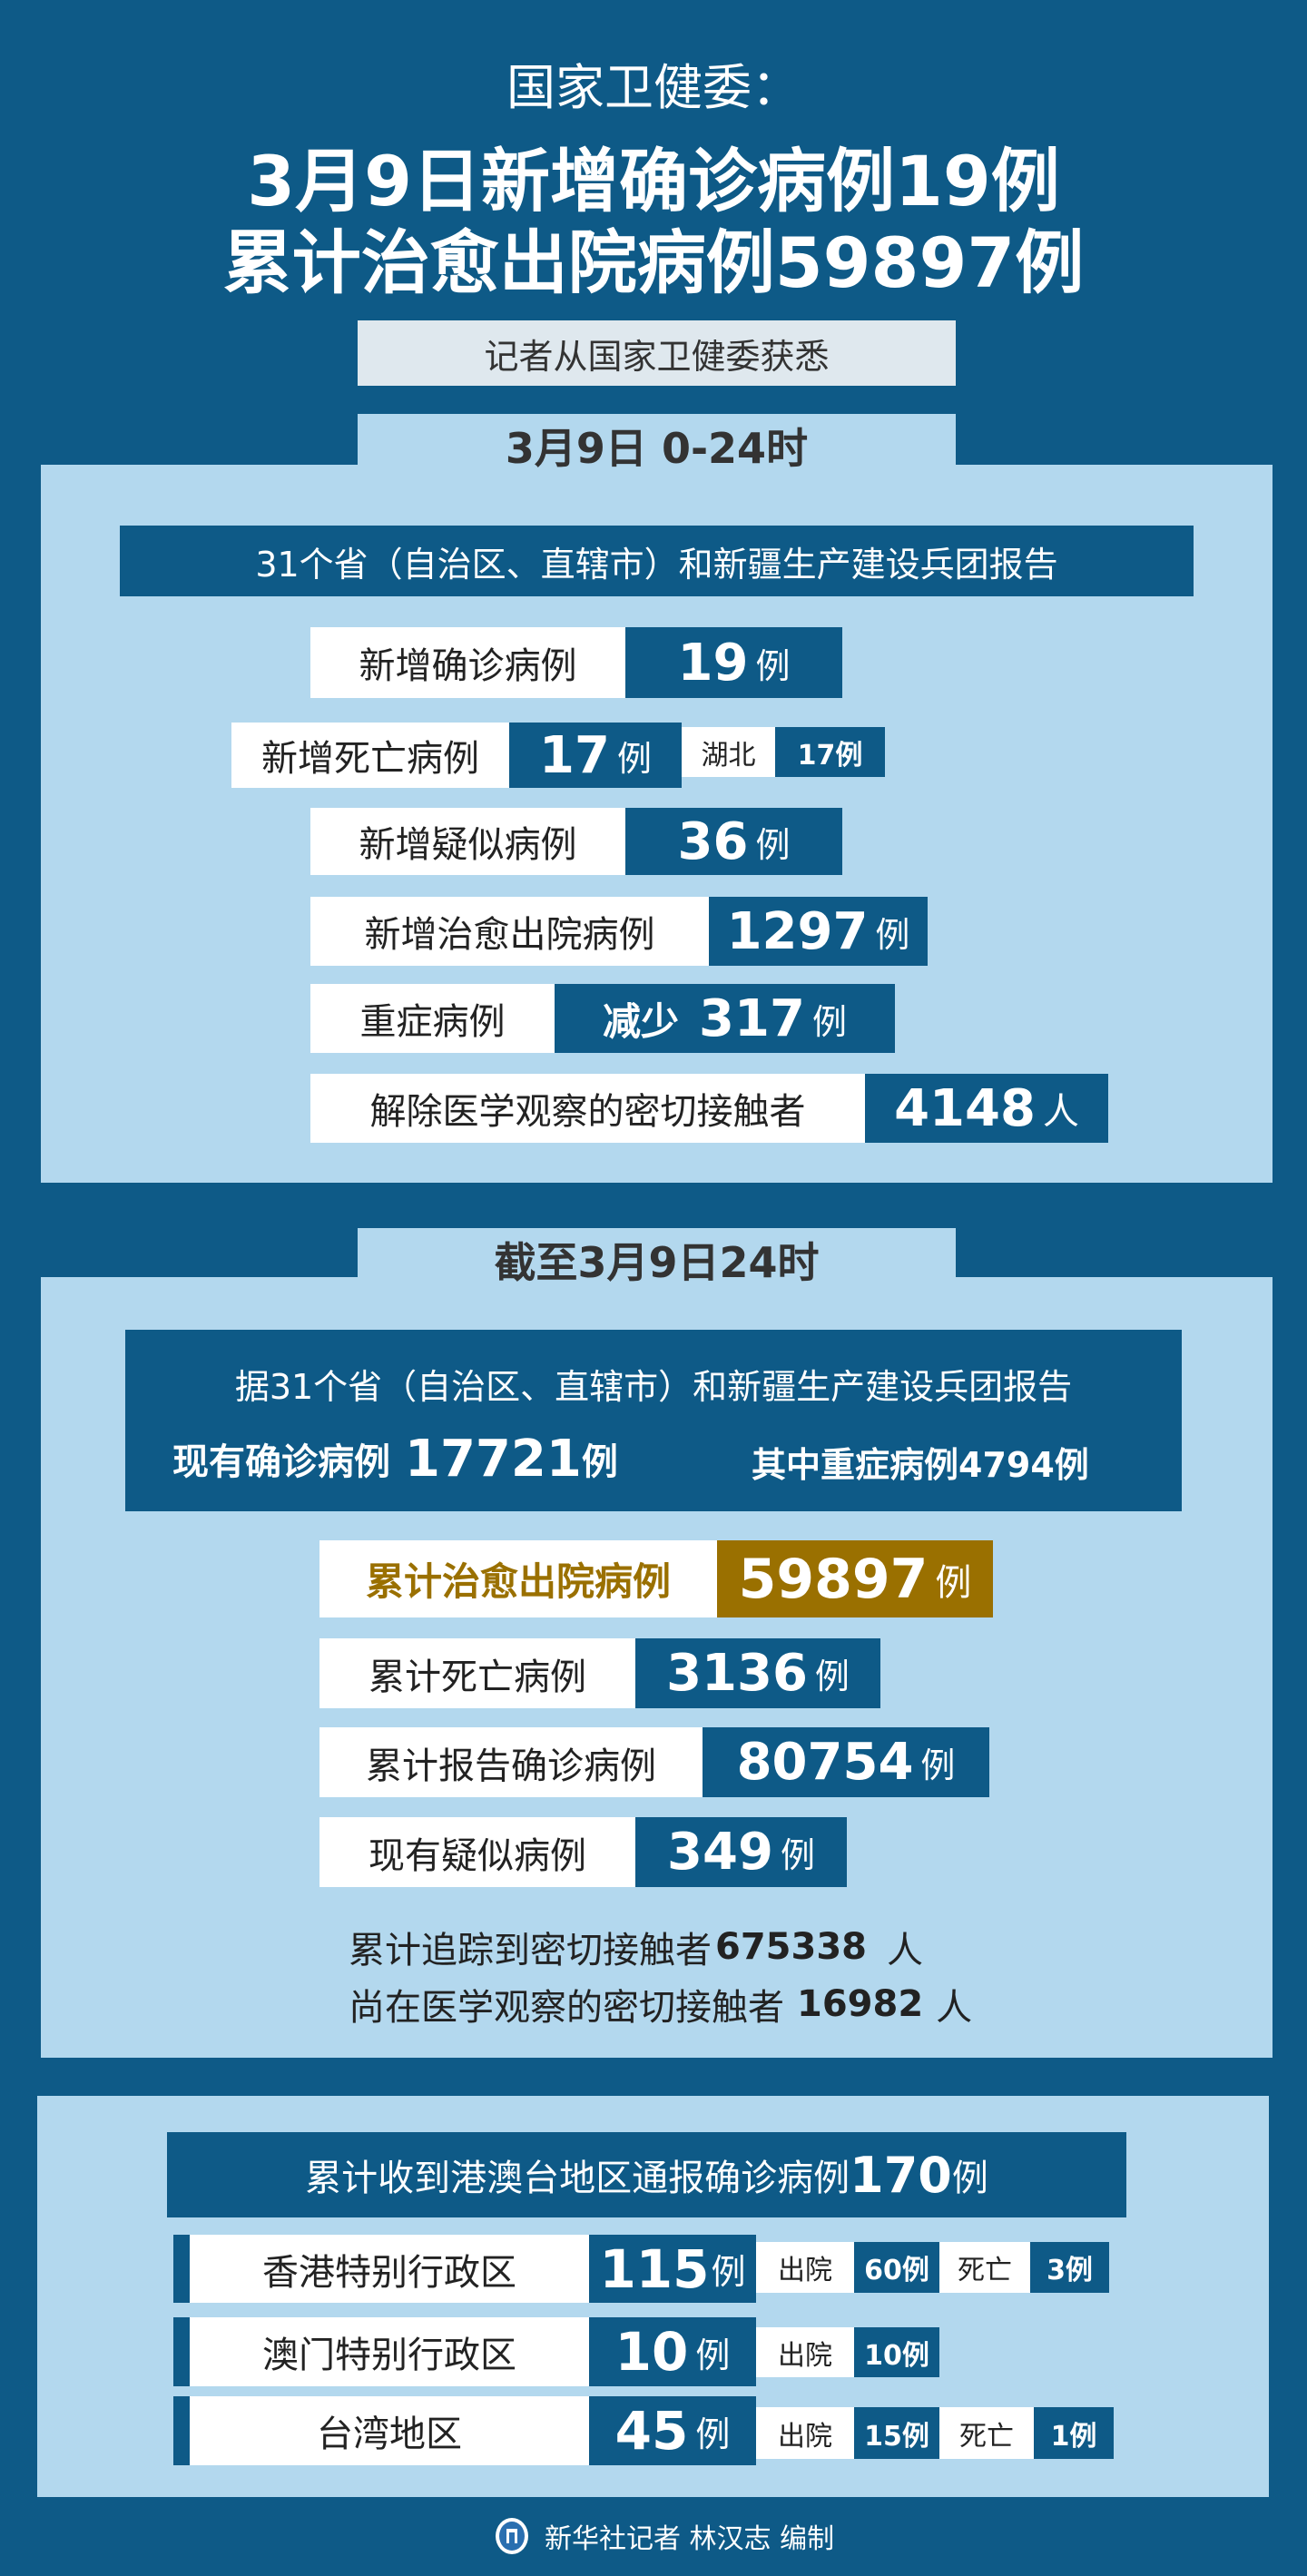 The height and width of the screenshot is (2576, 1307). What do you see at coordinates (672, 2269) in the screenshot?
I see `hk-value: 115 例` at bounding box center [672, 2269].